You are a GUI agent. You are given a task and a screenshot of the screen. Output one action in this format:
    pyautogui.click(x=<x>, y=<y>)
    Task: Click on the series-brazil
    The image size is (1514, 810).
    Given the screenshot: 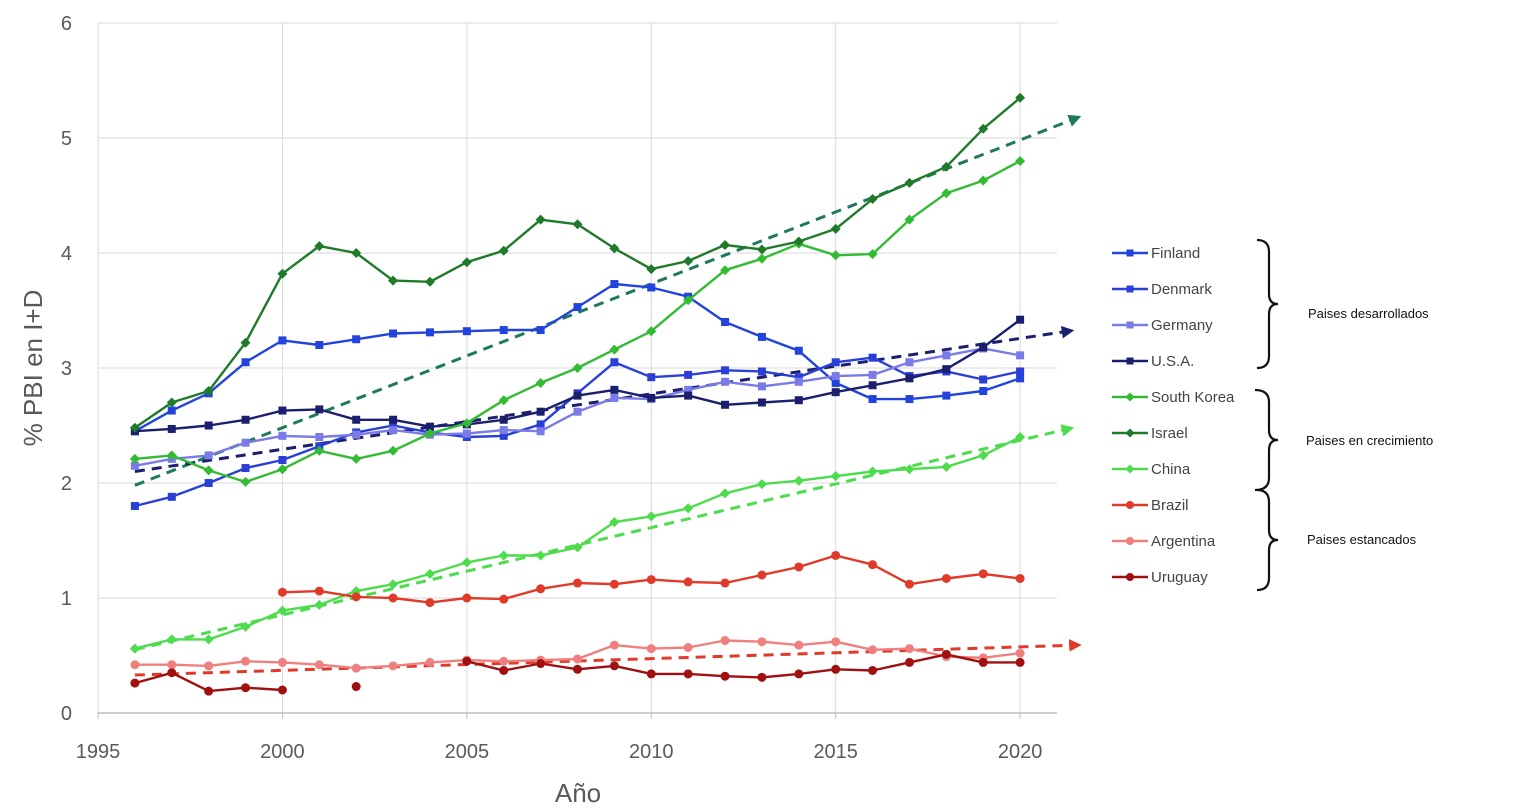 What is the action you would take?
    pyautogui.click(x=651, y=579)
    